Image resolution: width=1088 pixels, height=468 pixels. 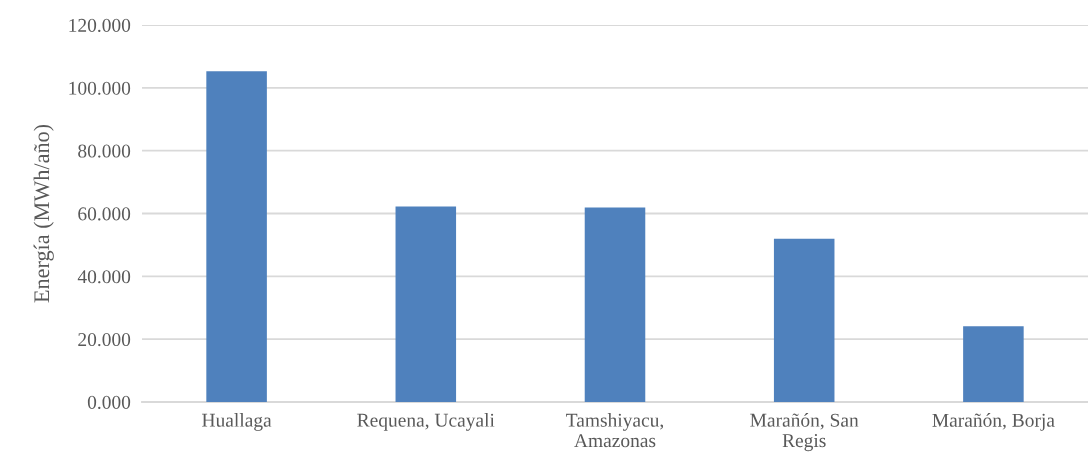 I want to click on x-tick-label: Marañón, San Regis, so click(x=804, y=432).